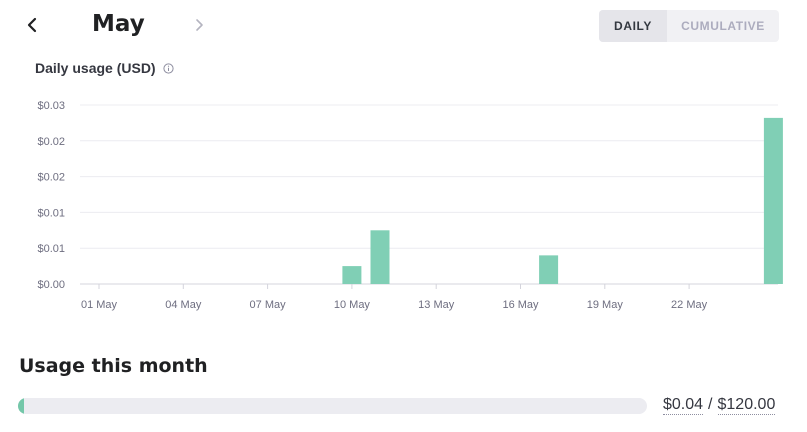  I want to click on usage-progress-fill, so click(21, 406).